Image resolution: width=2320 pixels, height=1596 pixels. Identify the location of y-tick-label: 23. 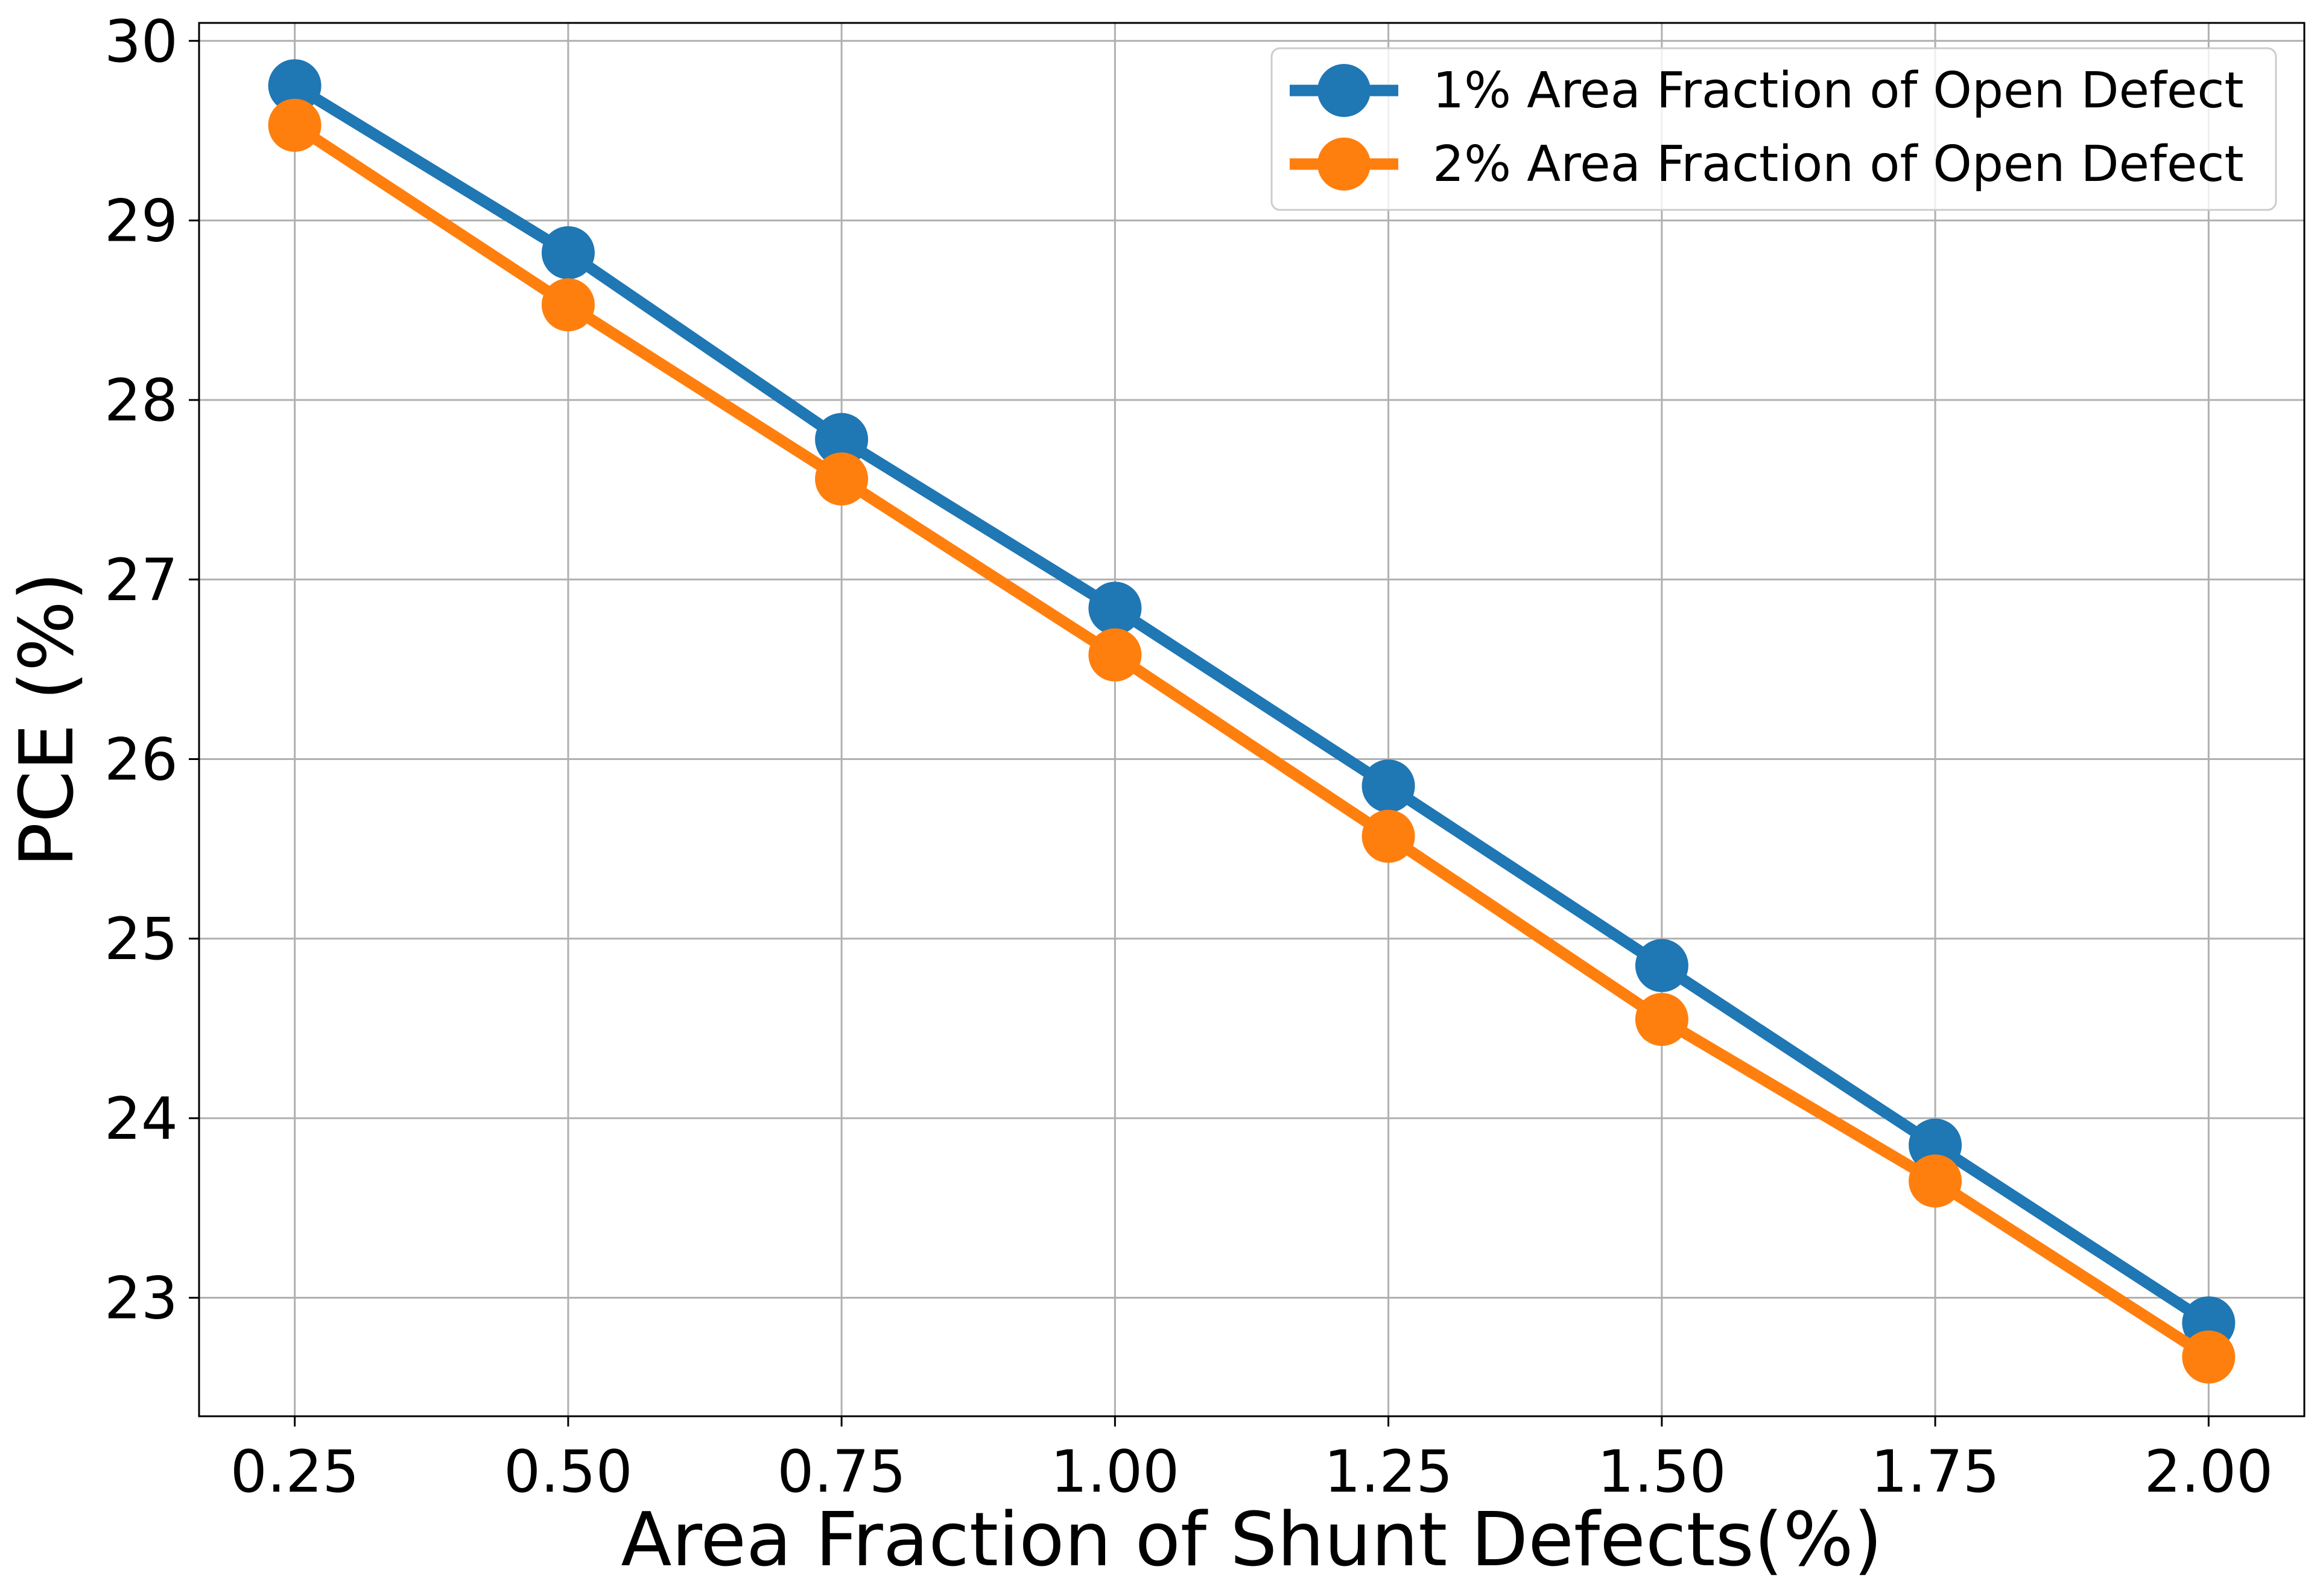
(141, 1298).